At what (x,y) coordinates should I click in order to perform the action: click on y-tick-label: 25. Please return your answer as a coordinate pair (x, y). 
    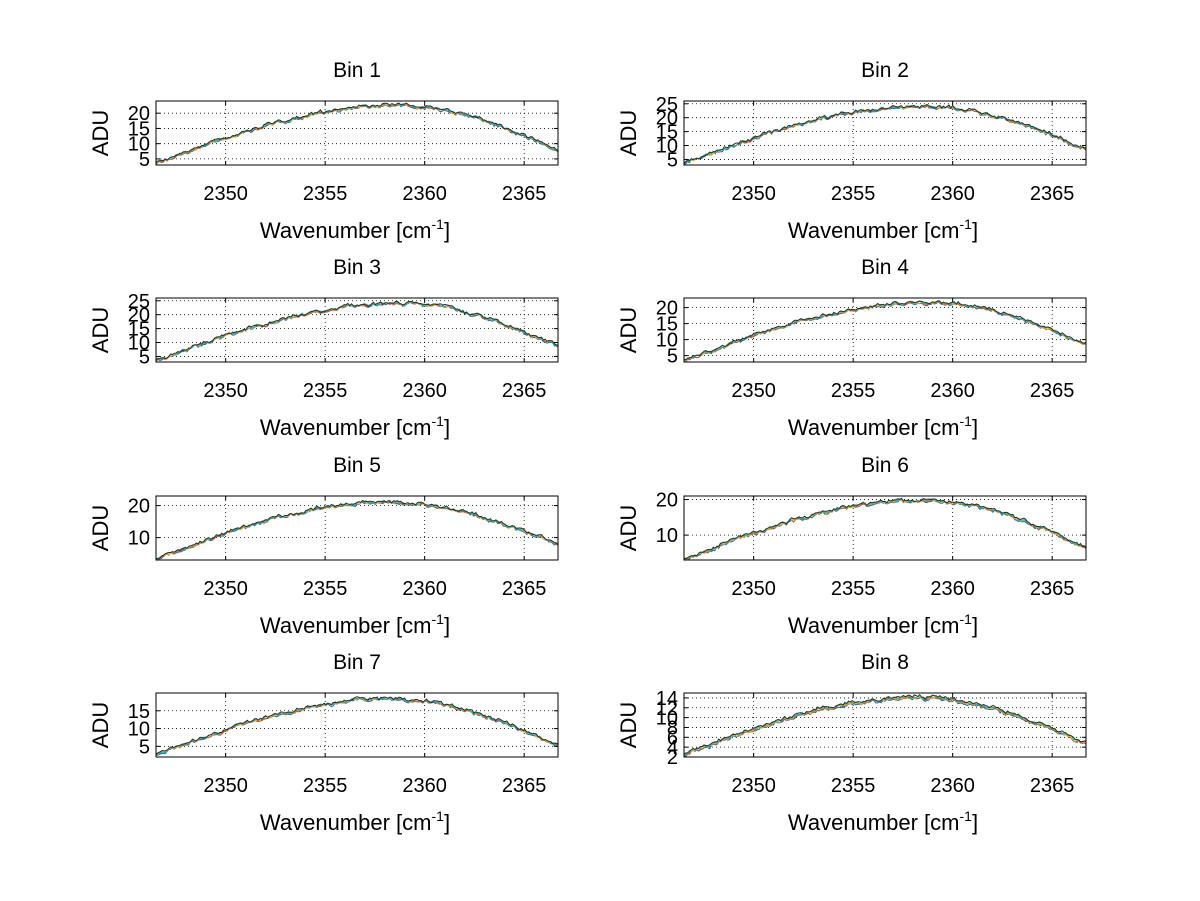
    Looking at the image, I should click on (139, 302).